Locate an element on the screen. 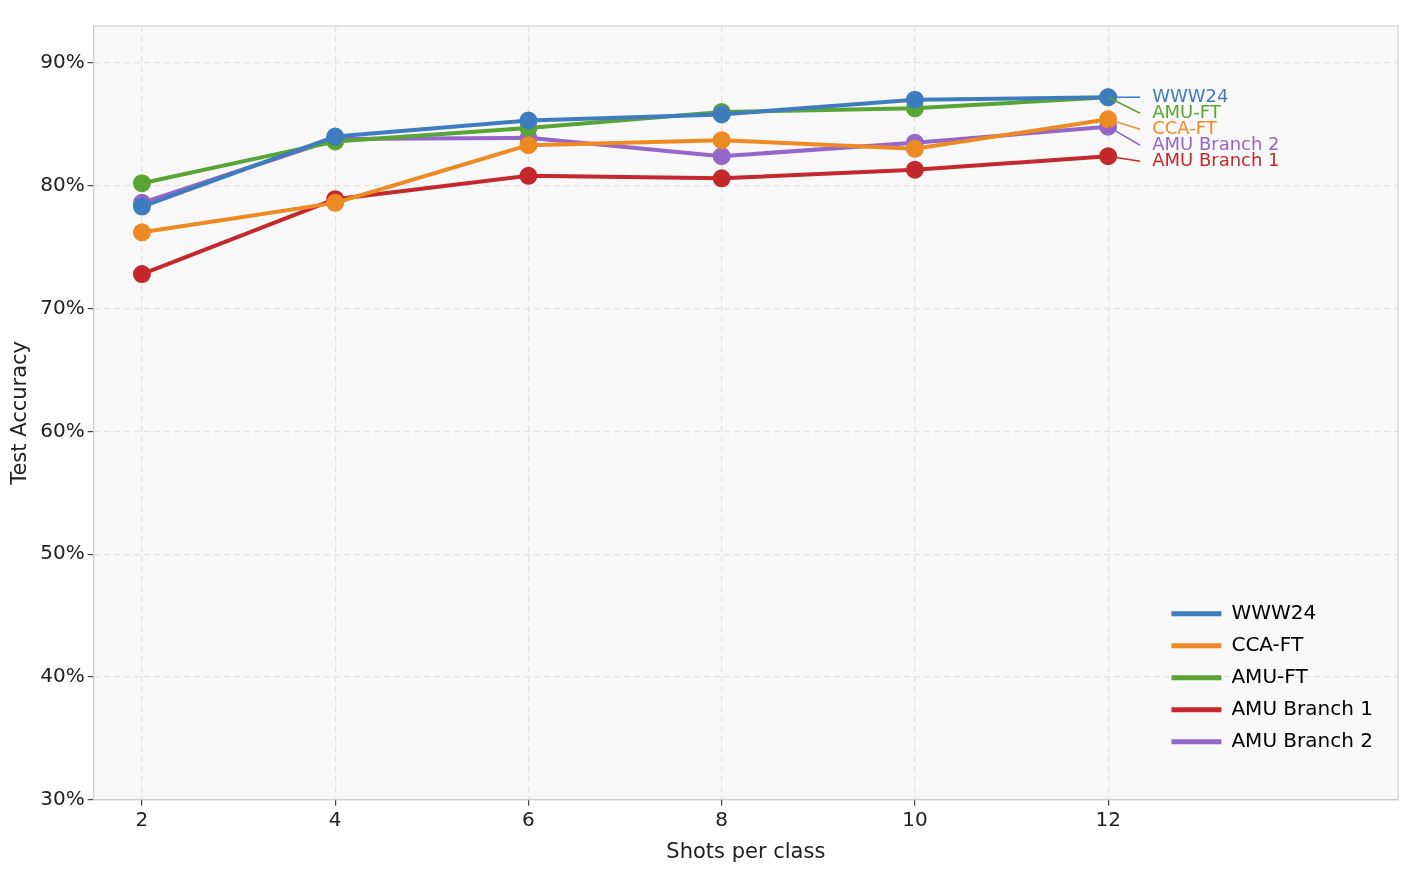 The width and height of the screenshot is (1409, 869). y-axis-title: Test Accuracy is located at coordinates (19, 413).